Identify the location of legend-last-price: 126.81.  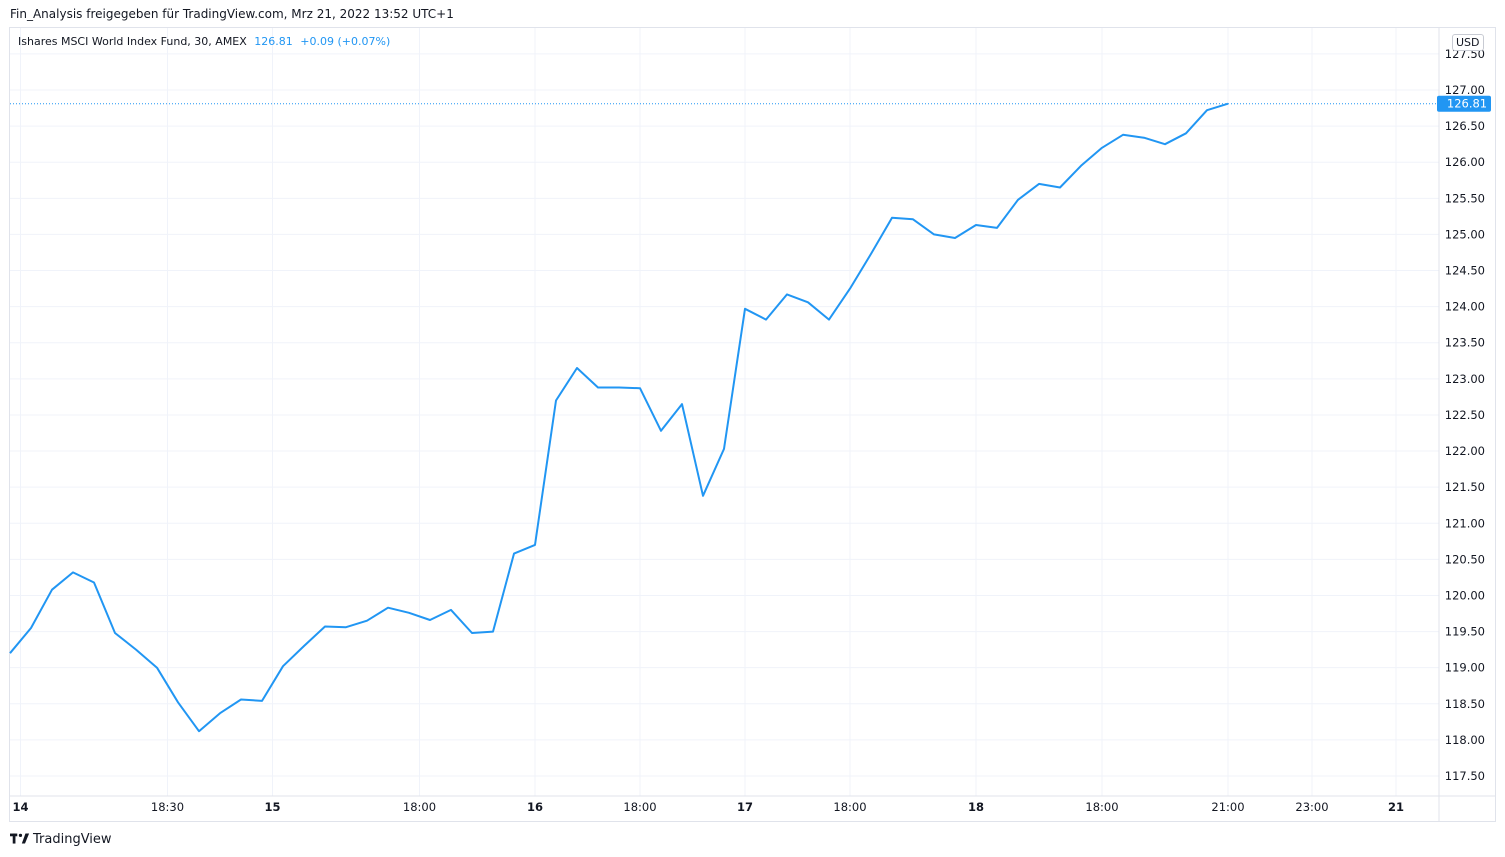
(273, 41).